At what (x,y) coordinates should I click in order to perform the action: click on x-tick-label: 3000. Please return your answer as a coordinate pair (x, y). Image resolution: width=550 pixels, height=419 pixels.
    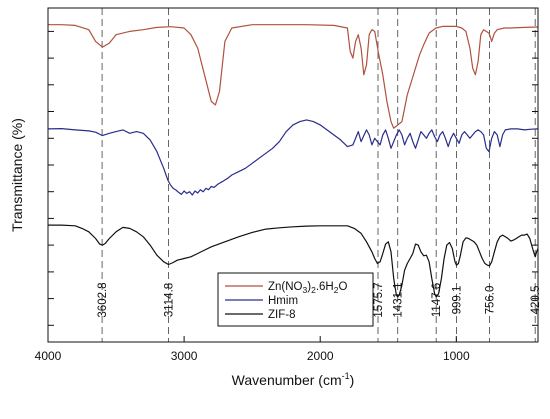
    Looking at the image, I should click on (184, 356).